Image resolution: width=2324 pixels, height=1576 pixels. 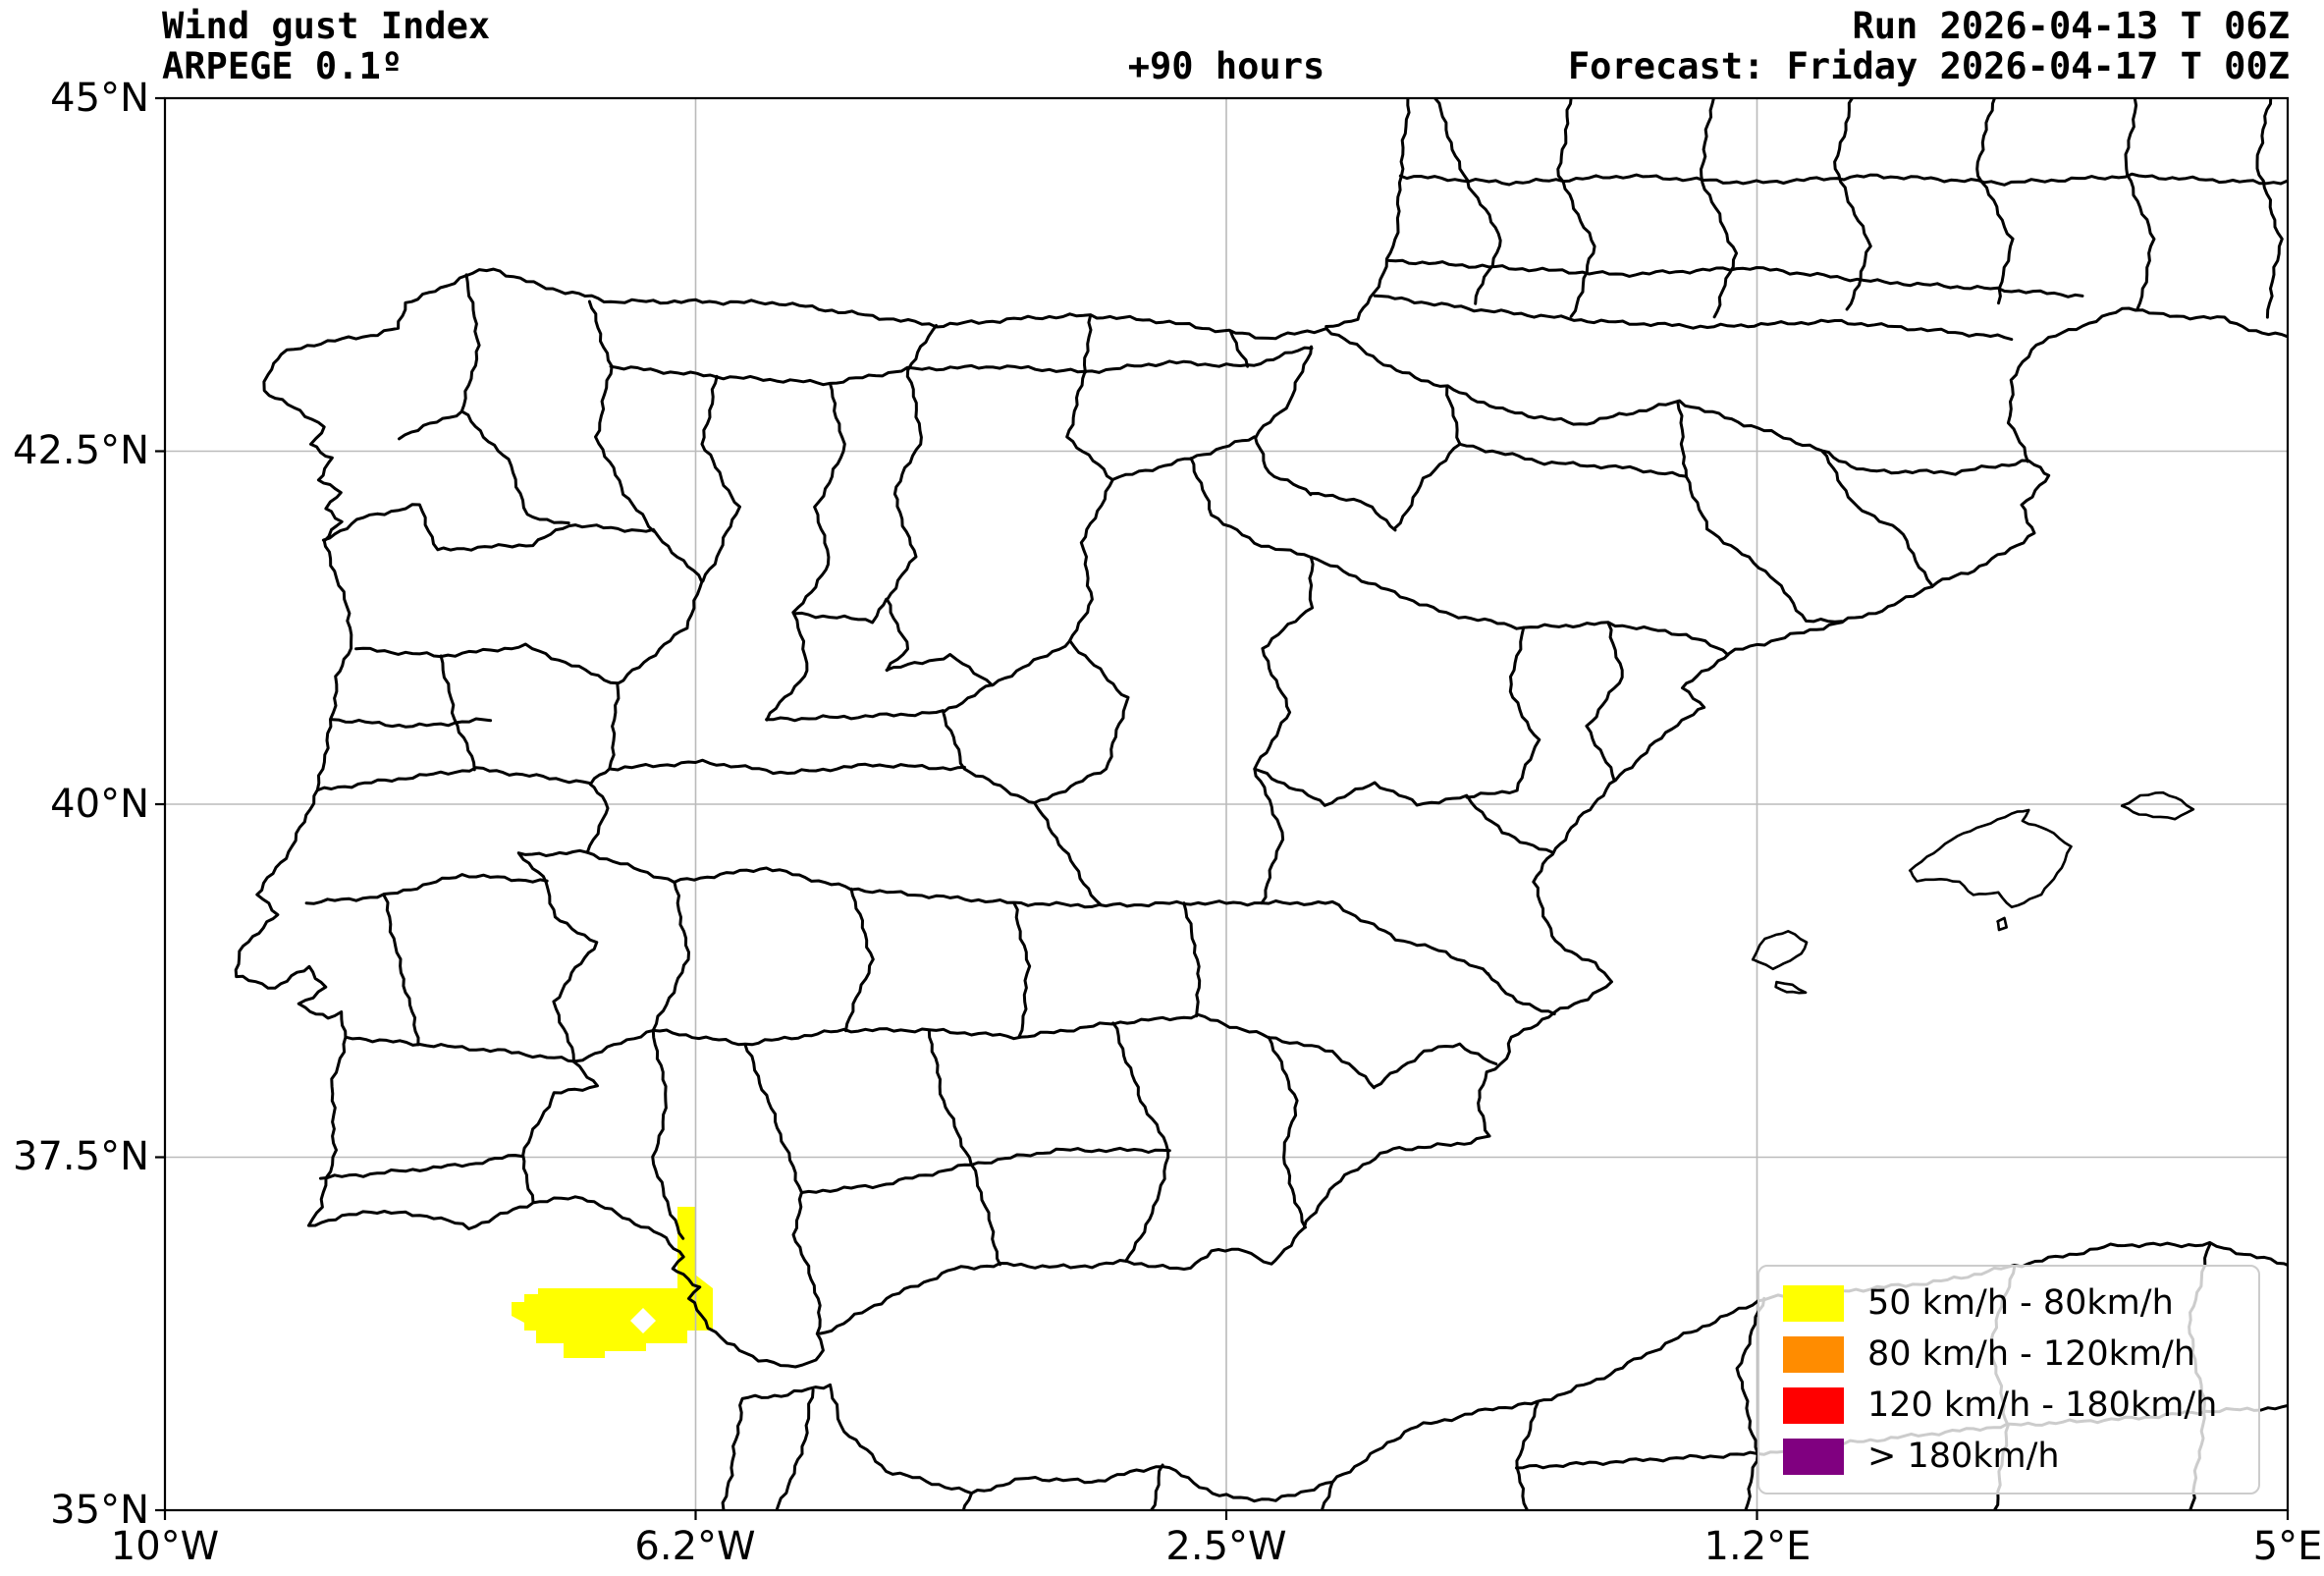 I want to click on y-tick-label: 40°N, so click(x=99, y=804).